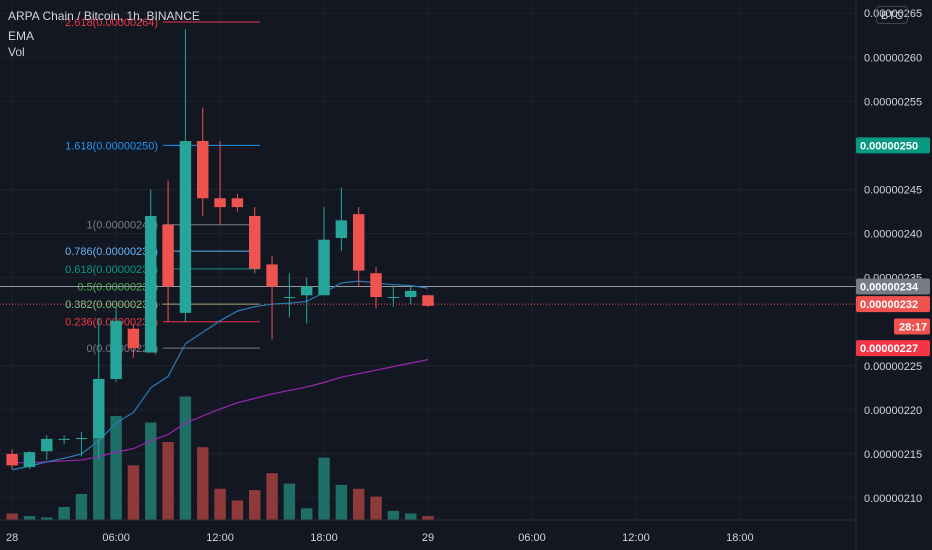 Image resolution: width=932 pixels, height=550 pixels. Describe the element at coordinates (16, 52) in the screenshot. I see `volume-legend: Vol` at that location.